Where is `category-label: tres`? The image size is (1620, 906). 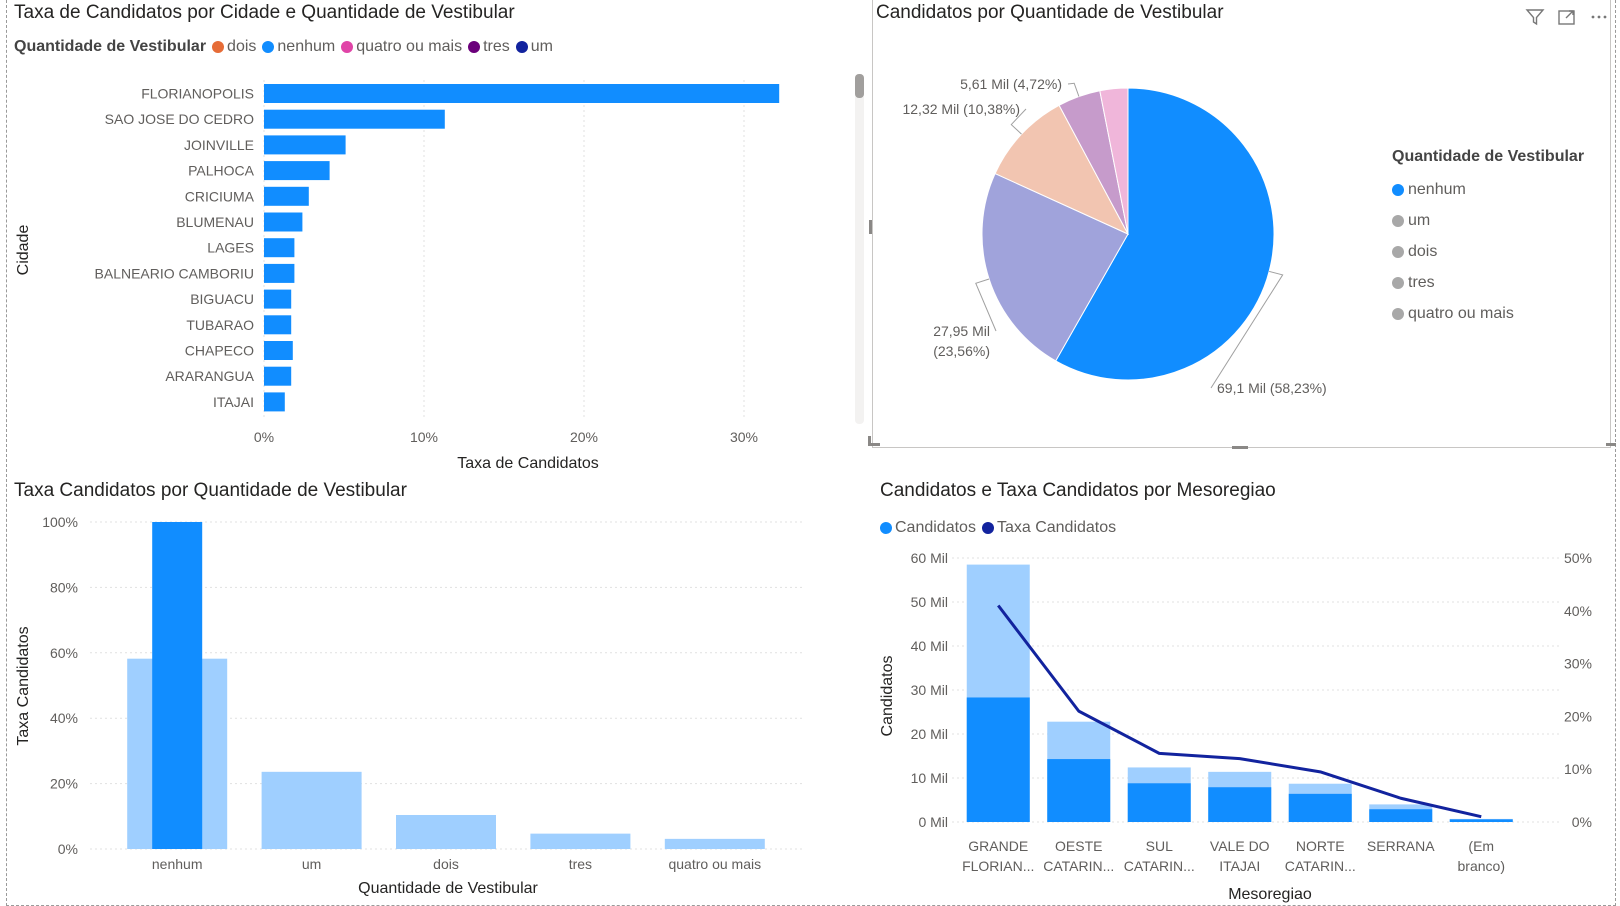 category-label: tres is located at coordinates (580, 864).